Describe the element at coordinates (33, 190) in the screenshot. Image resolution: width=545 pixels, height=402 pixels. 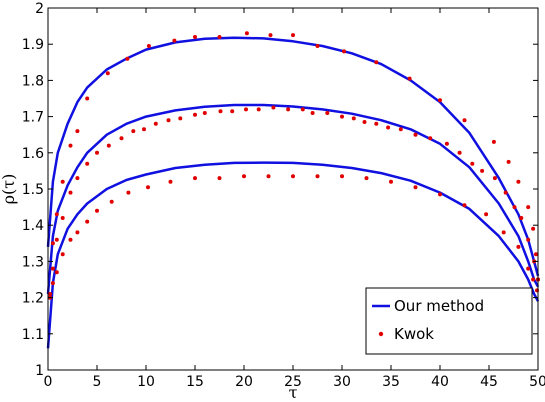
I see `y-tick-label: 1.5` at that location.